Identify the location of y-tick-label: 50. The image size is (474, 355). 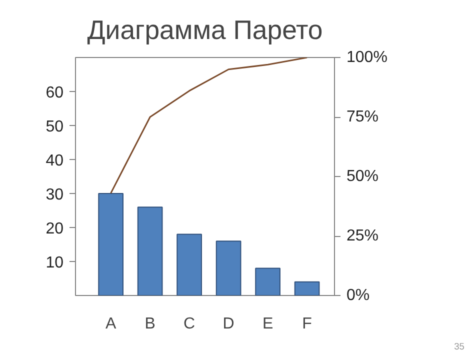
(55, 127).